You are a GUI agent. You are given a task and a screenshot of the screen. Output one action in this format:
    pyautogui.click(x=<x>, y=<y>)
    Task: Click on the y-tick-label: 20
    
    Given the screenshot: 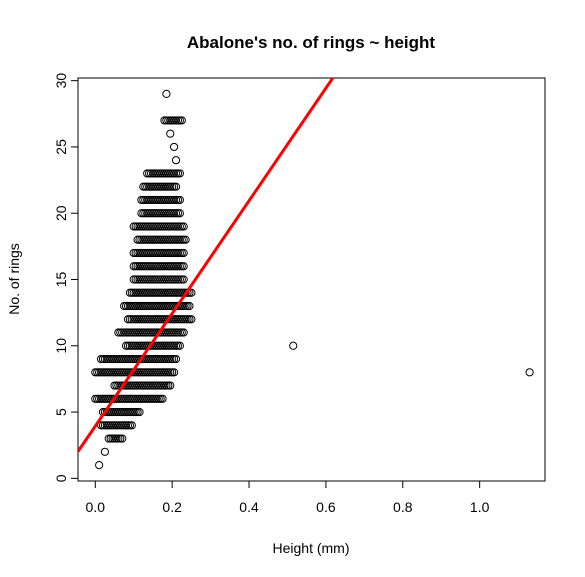 What is the action you would take?
    pyautogui.click(x=61, y=213)
    